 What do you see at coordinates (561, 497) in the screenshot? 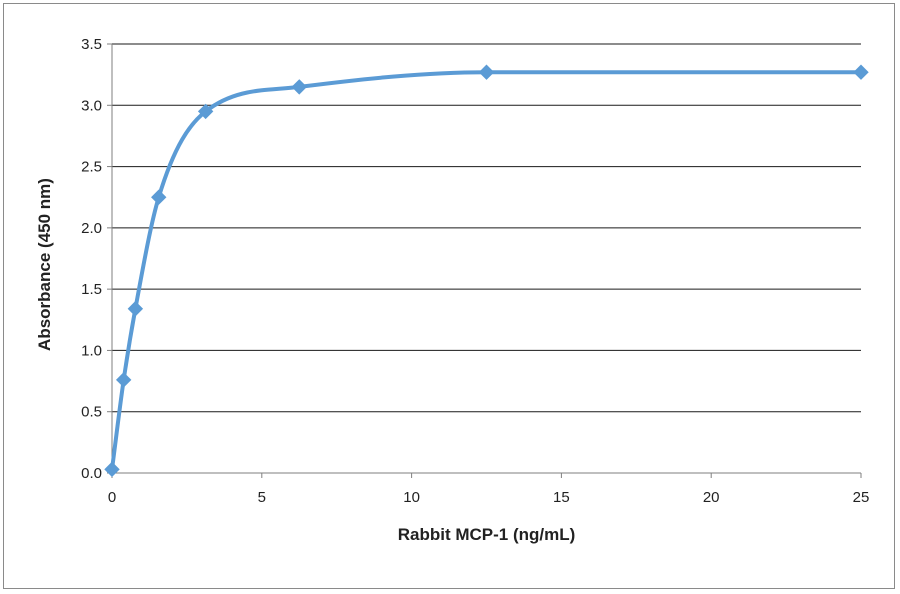
I see `x-tick-label: 15` at bounding box center [561, 497].